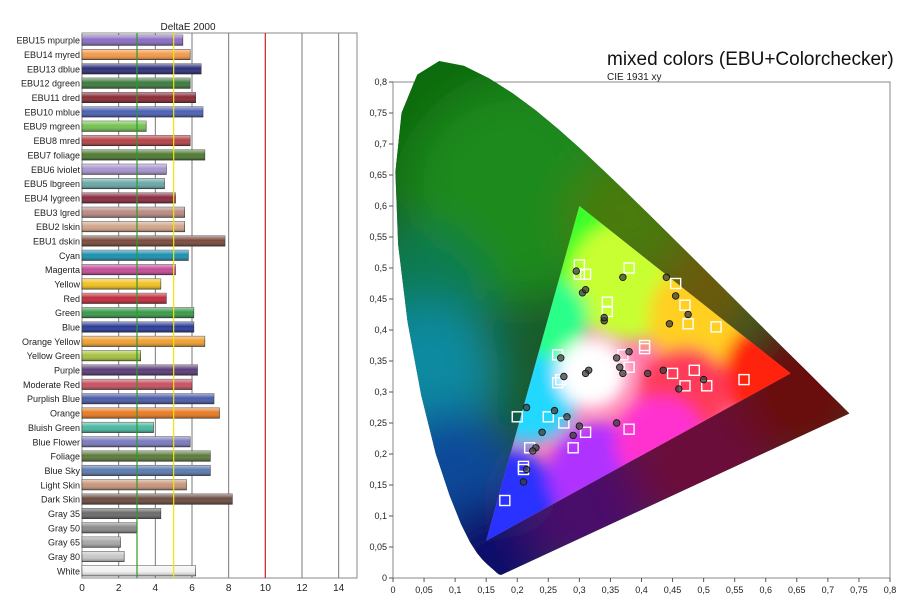 The width and height of the screenshot is (900, 601). Describe the element at coordinates (71, 328) in the screenshot. I see `category-label: Blue` at that location.